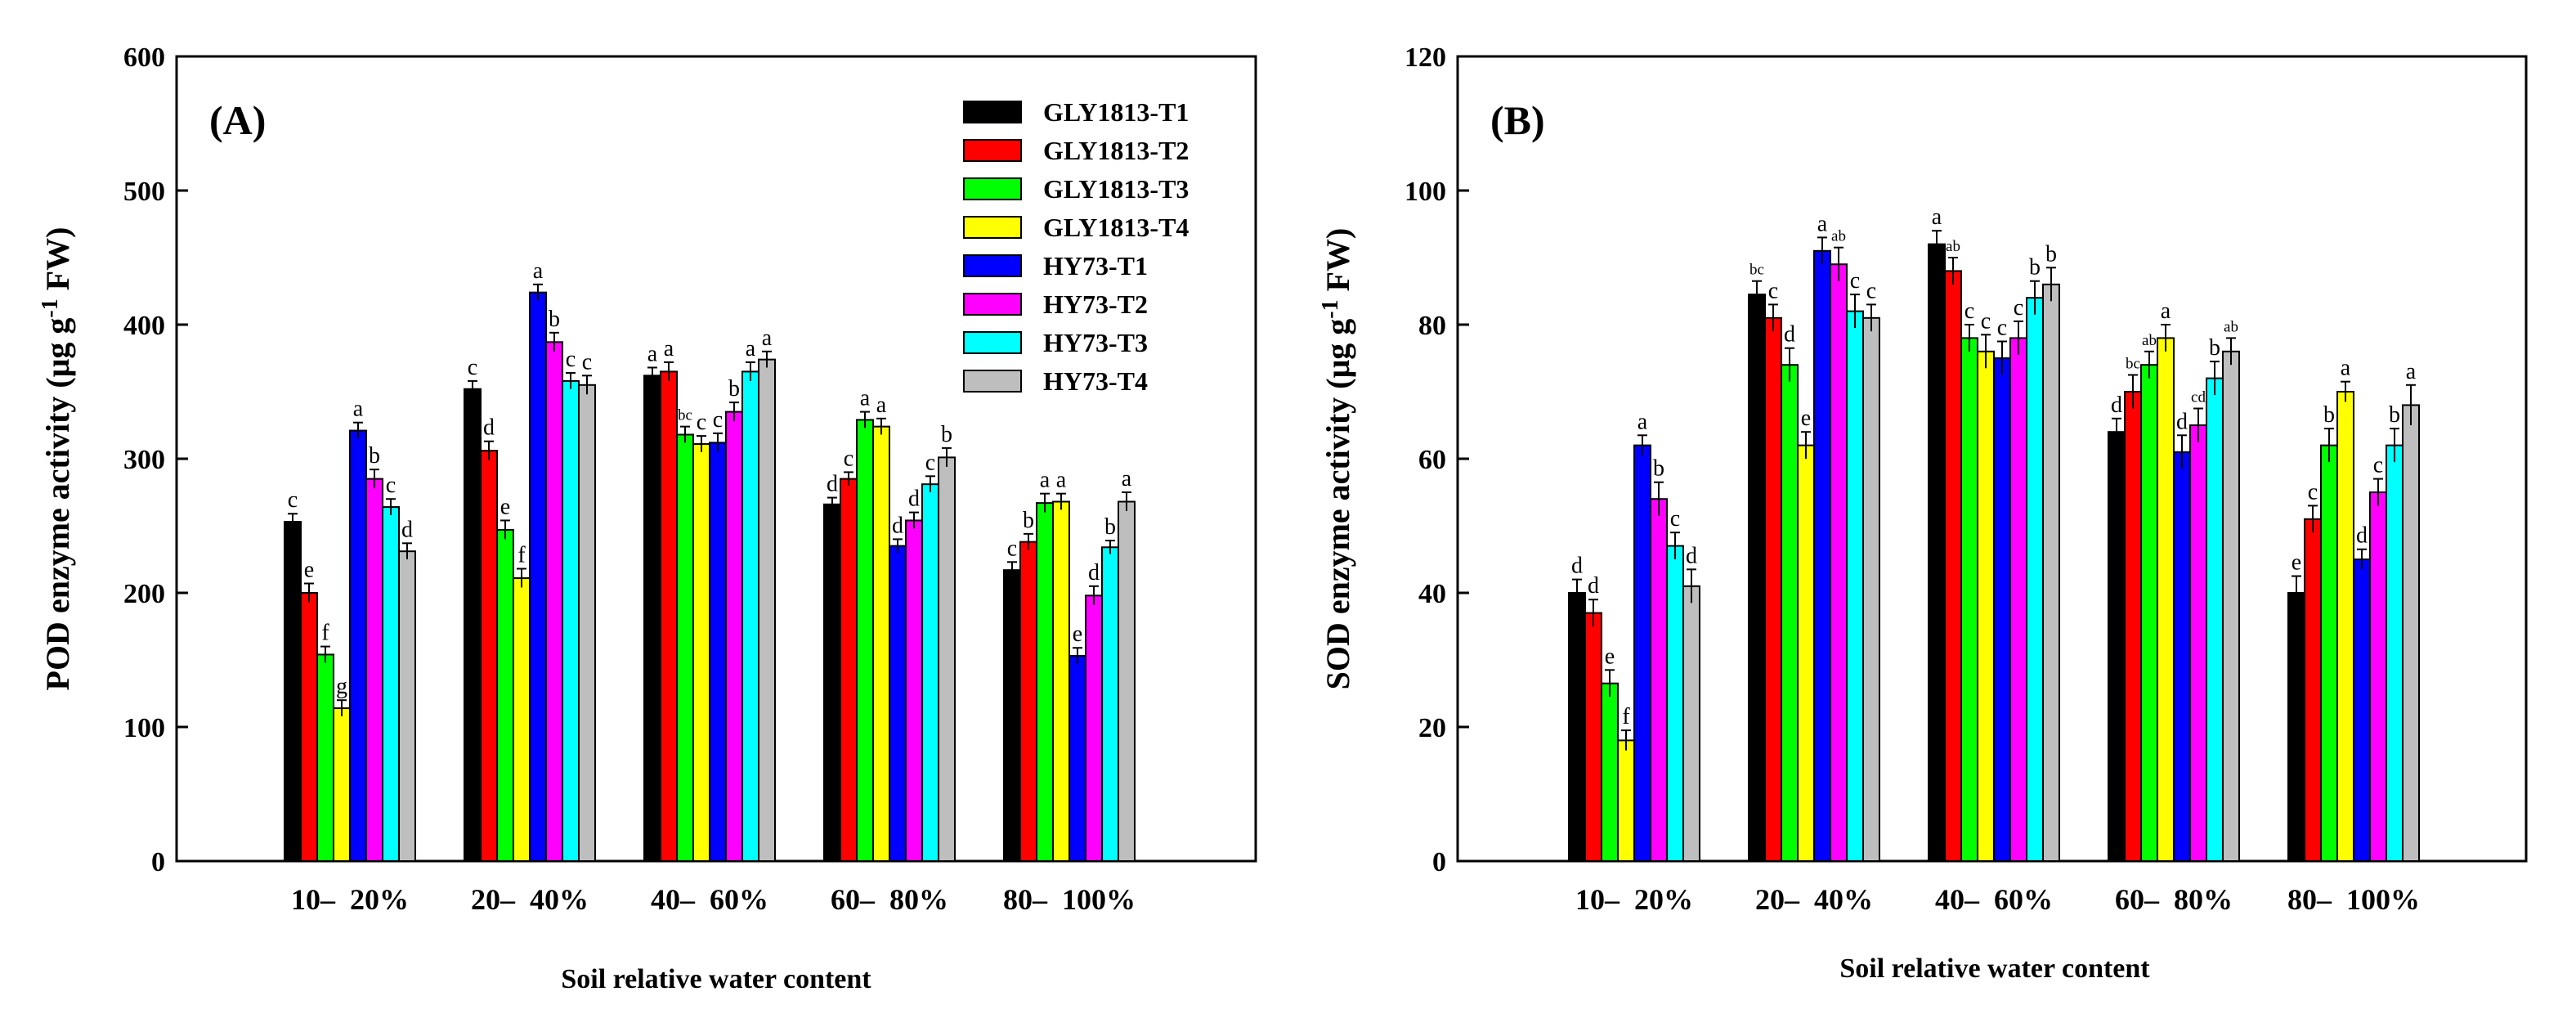 Image resolution: width=2576 pixels, height=1014 pixels. What do you see at coordinates (713, 899) in the screenshot?
I see `x-axis-categories-a: 10– 20% 20– 40% 40– 60% 60– 80% 80– 100%` at bounding box center [713, 899].